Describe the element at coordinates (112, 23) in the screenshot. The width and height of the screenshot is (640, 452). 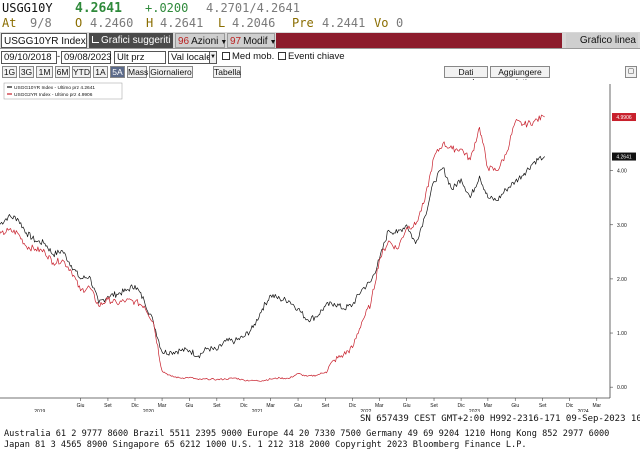
I see `open-value: 4.2460` at that location.